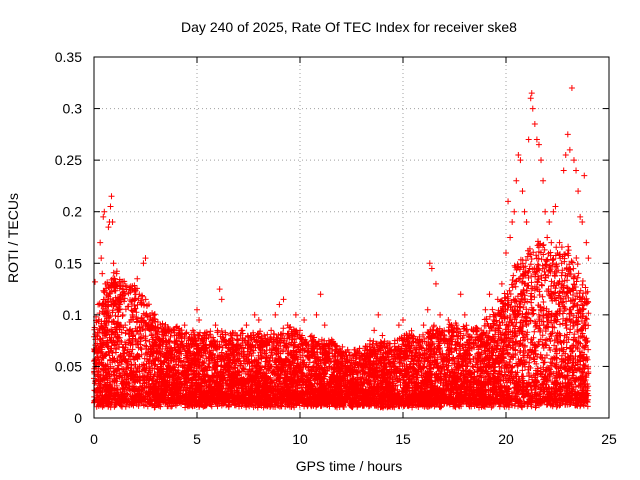 This screenshot has height=480, width=640. What do you see at coordinates (403, 439) in the screenshot?
I see `x-tick-label: 15` at bounding box center [403, 439].